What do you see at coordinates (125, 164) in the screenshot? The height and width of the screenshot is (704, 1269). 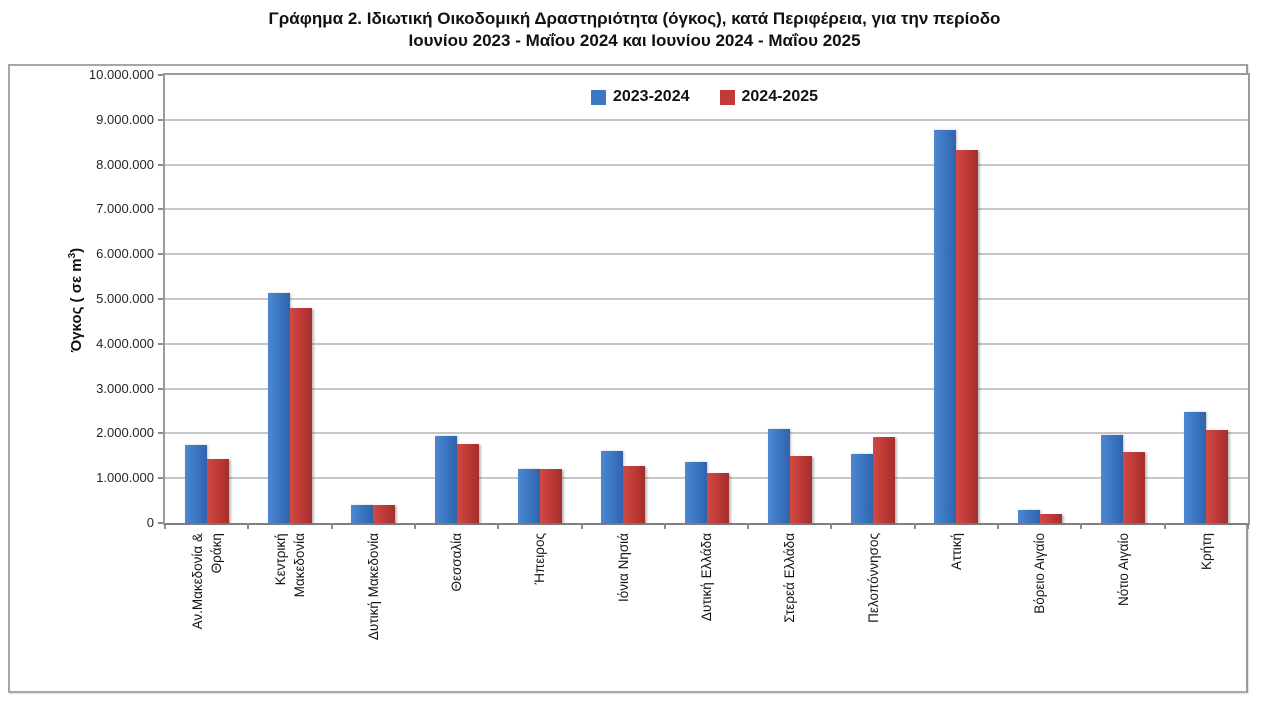 I see `y-tick-label: 8.000.000` at bounding box center [125, 164].